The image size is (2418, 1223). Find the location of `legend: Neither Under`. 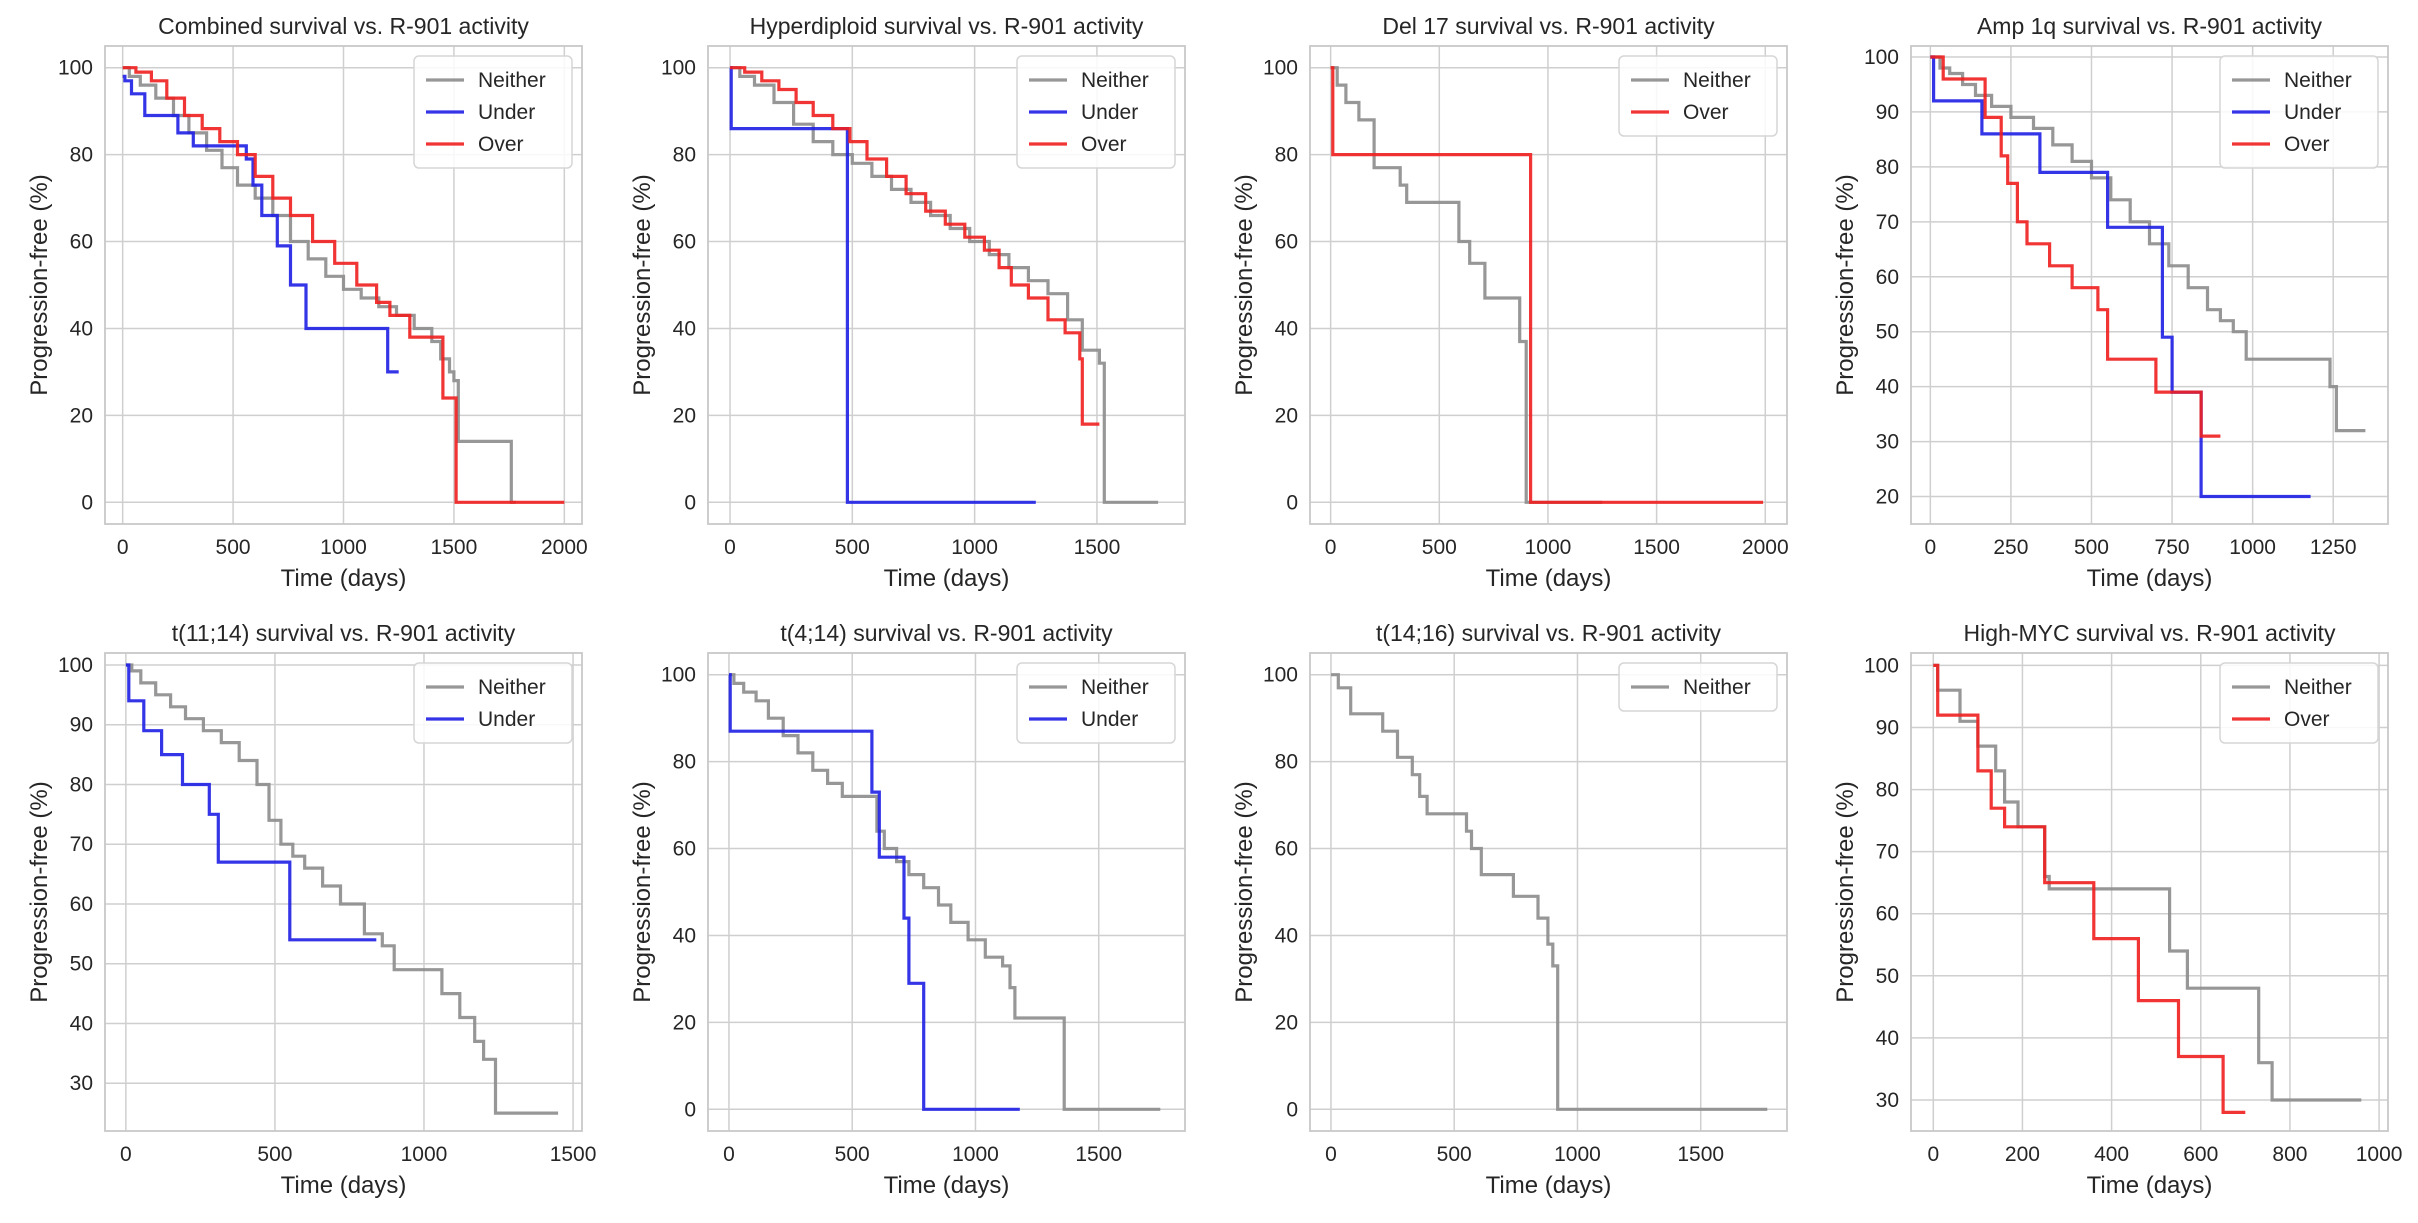

legend: Neither Under is located at coordinates (1096, 703).